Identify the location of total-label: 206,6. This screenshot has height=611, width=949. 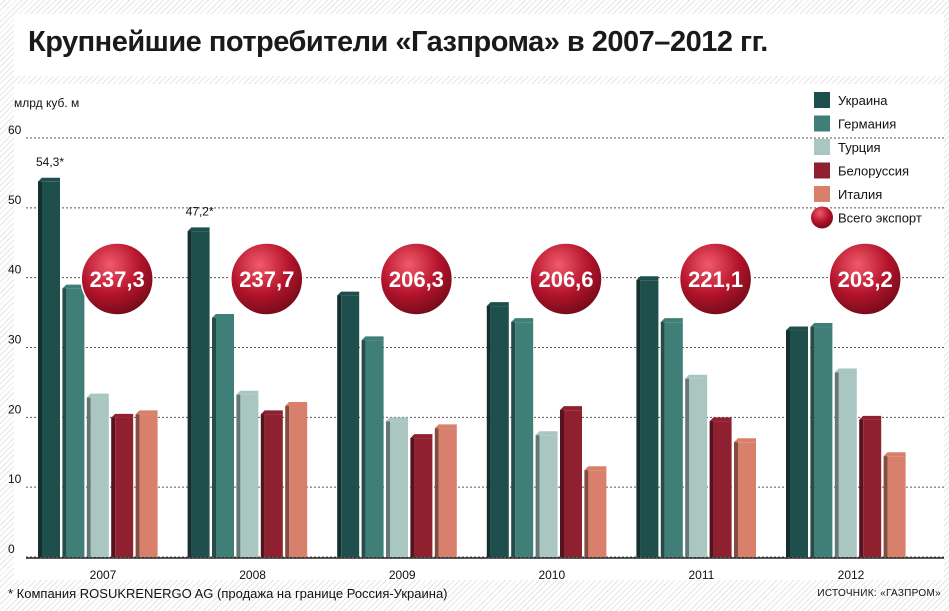
(565, 279).